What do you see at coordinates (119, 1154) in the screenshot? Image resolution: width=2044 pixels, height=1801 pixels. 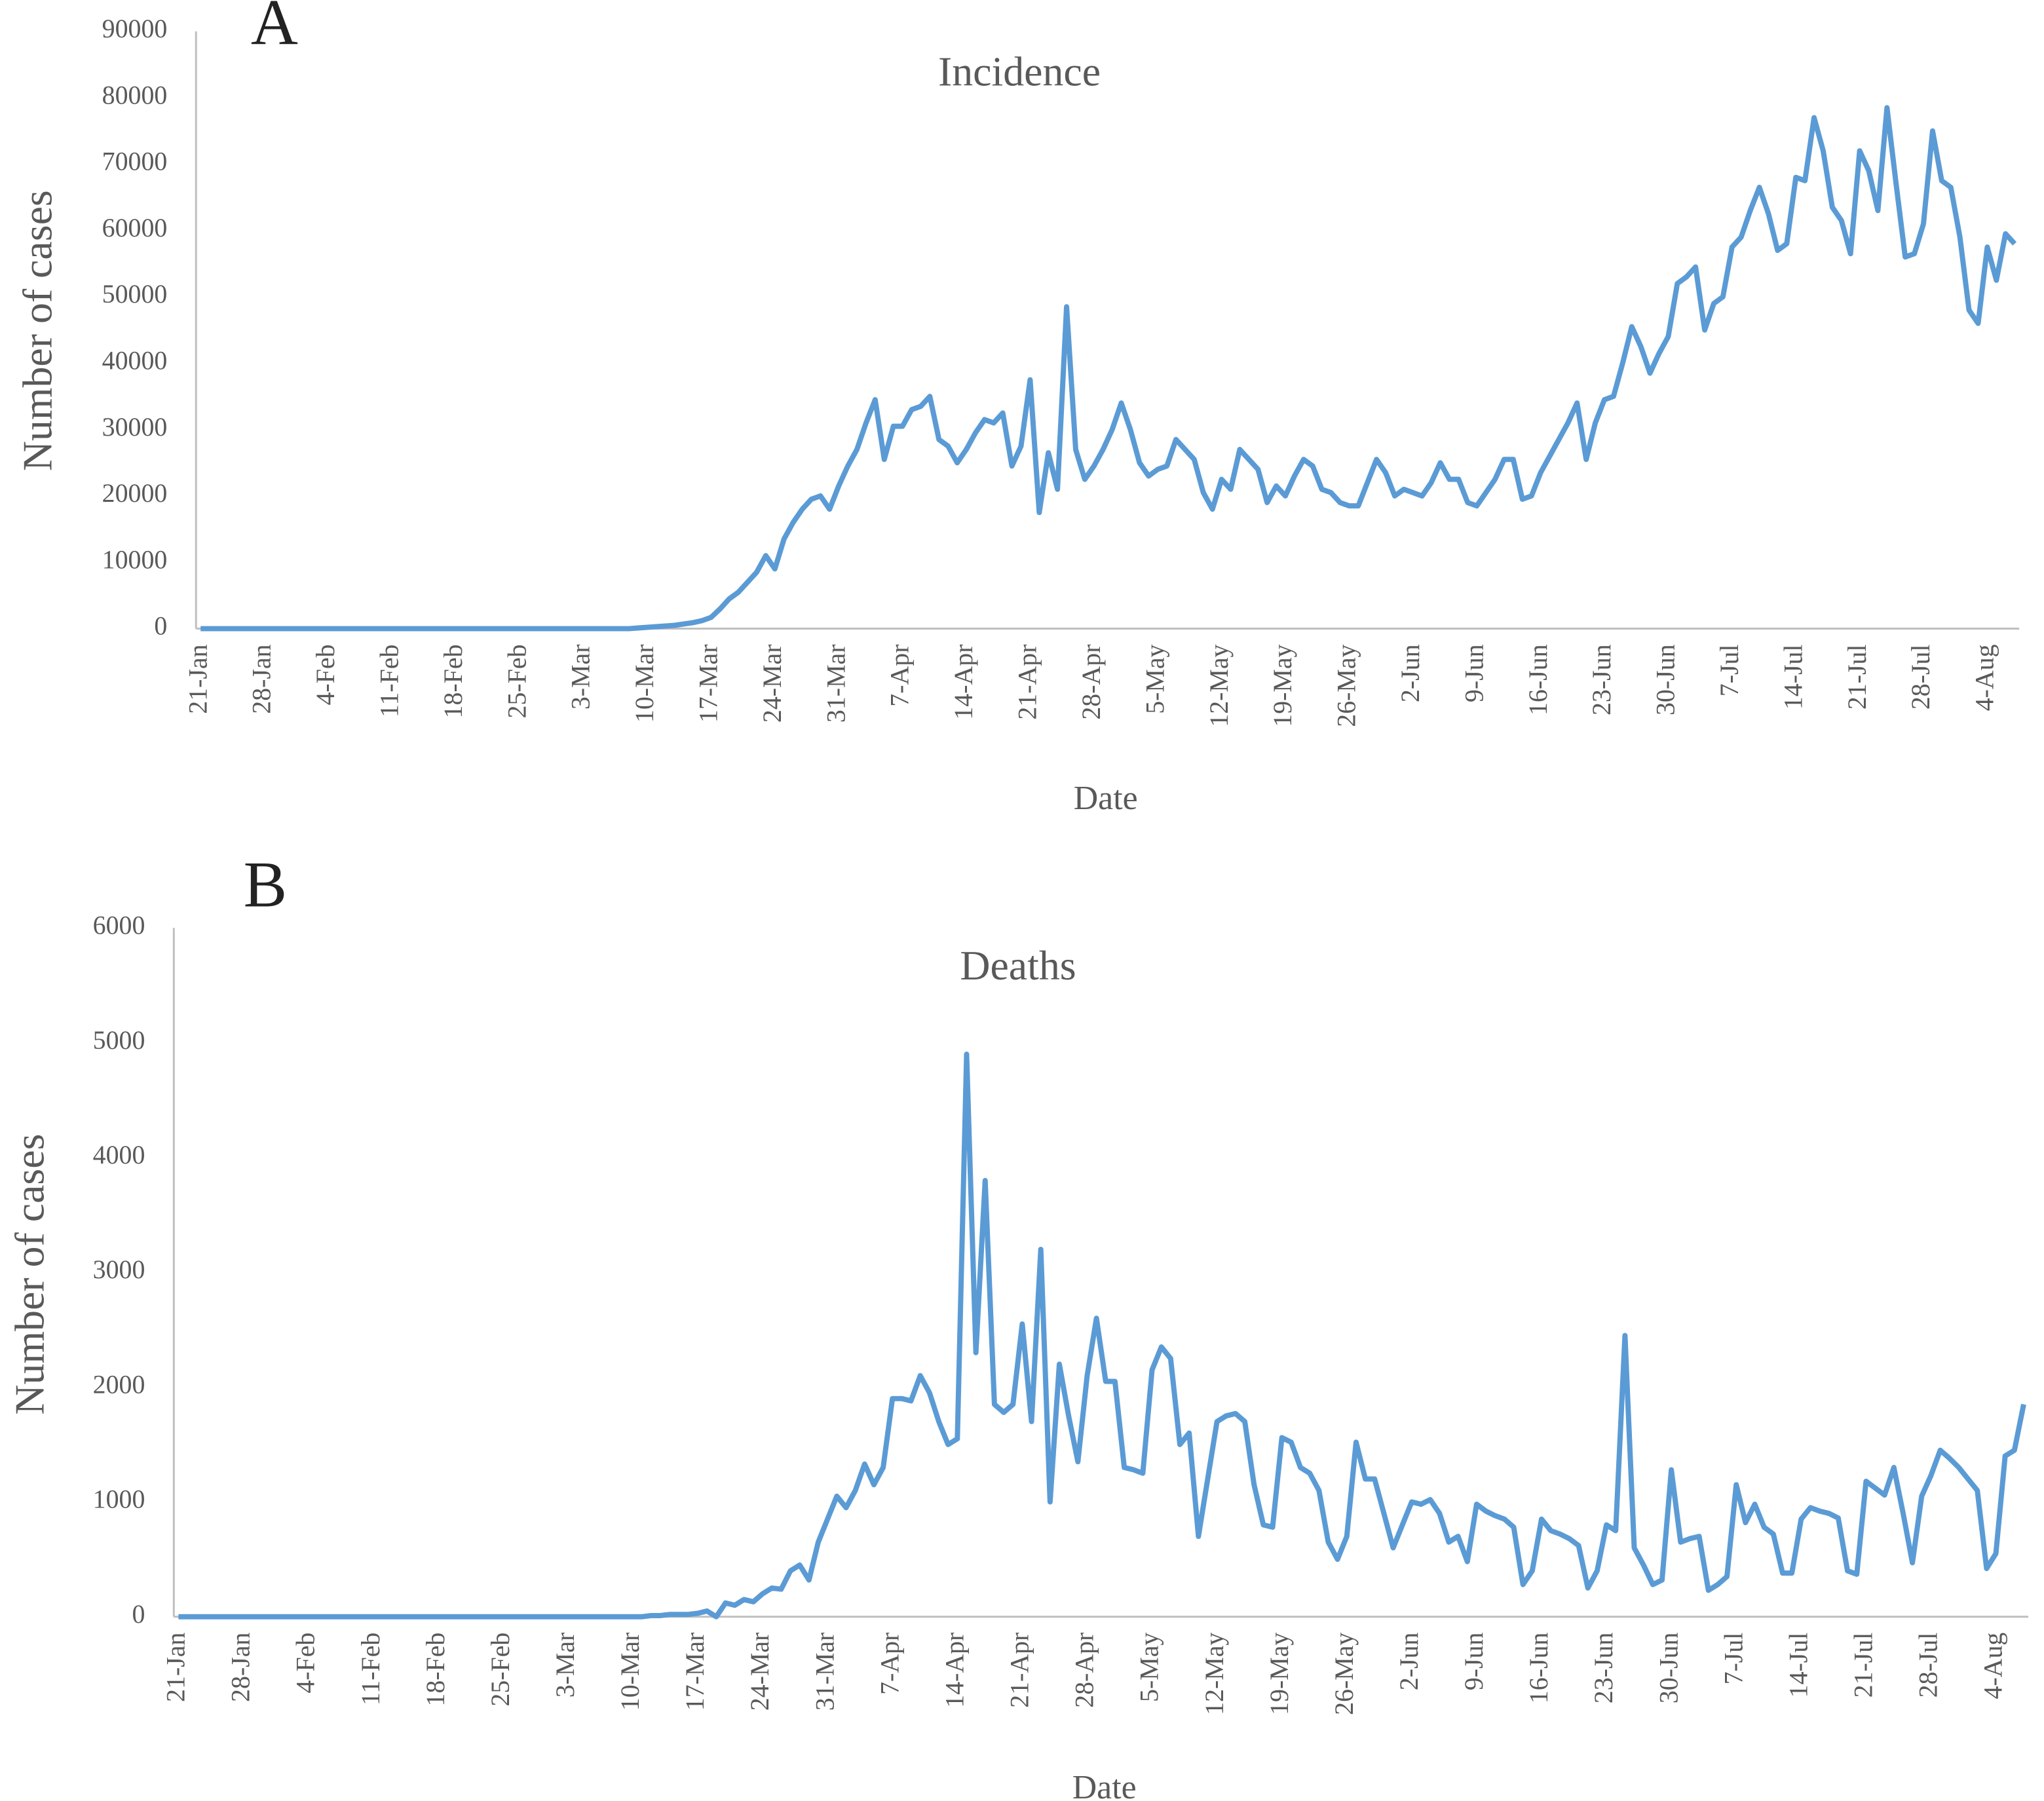 I see `y-tick-label: 4000` at bounding box center [119, 1154].